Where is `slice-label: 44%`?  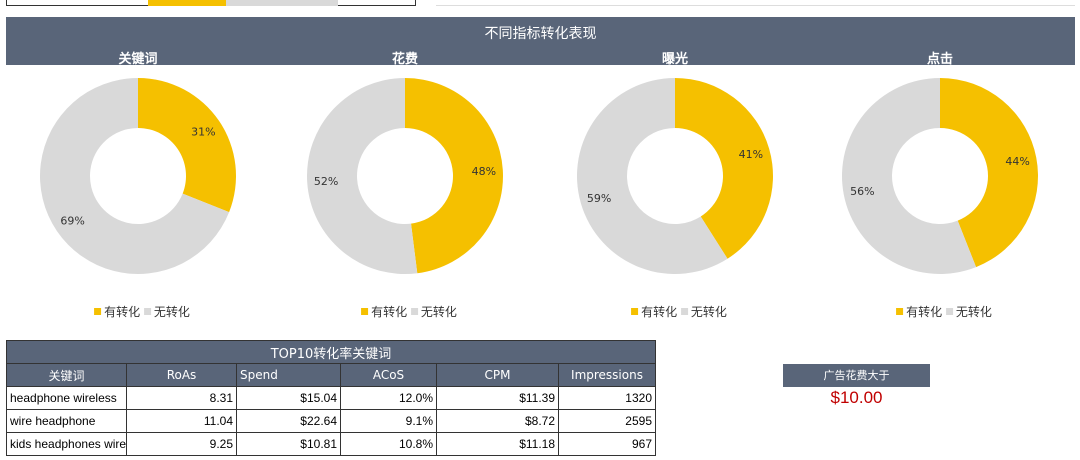
slice-label: 44% is located at coordinates (1017, 161).